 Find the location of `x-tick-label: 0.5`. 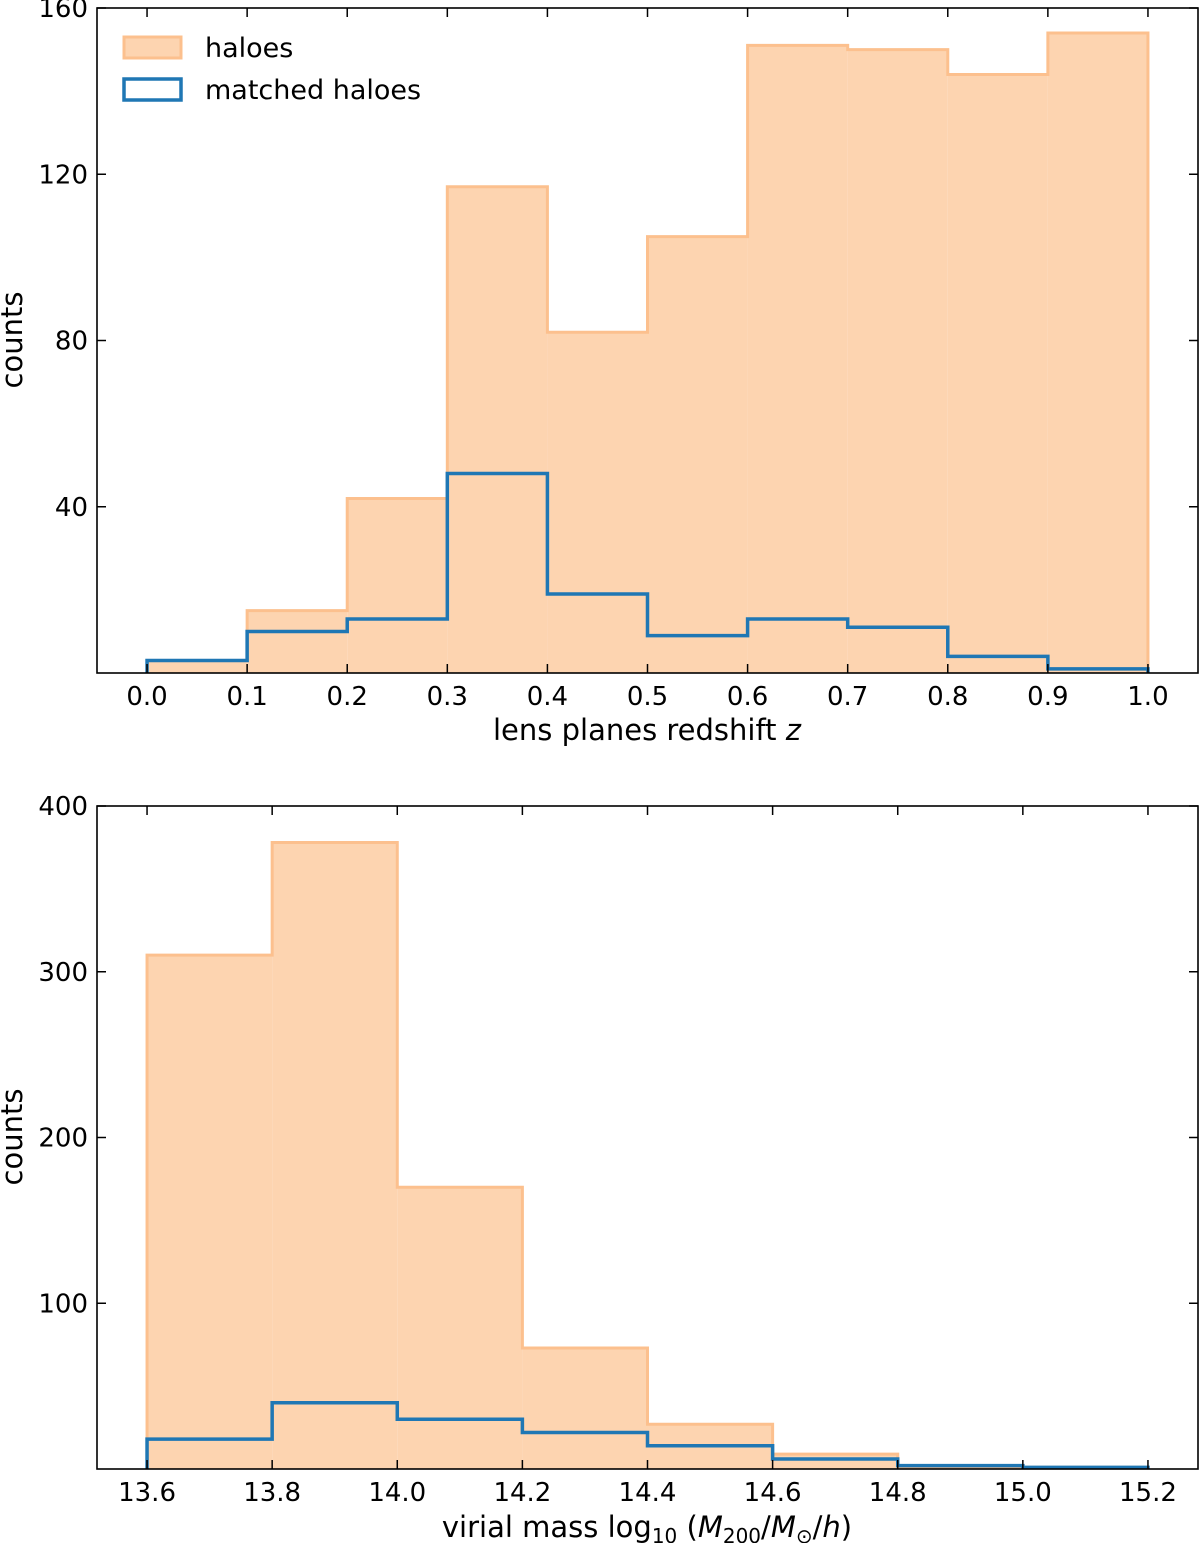

x-tick-label: 0.5 is located at coordinates (647, 697).